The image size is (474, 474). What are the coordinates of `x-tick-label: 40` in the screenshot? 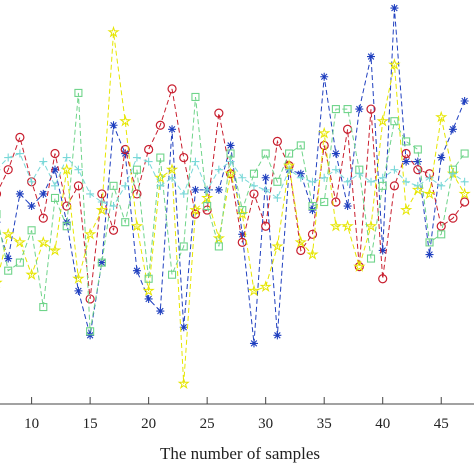 It's located at (382, 424).